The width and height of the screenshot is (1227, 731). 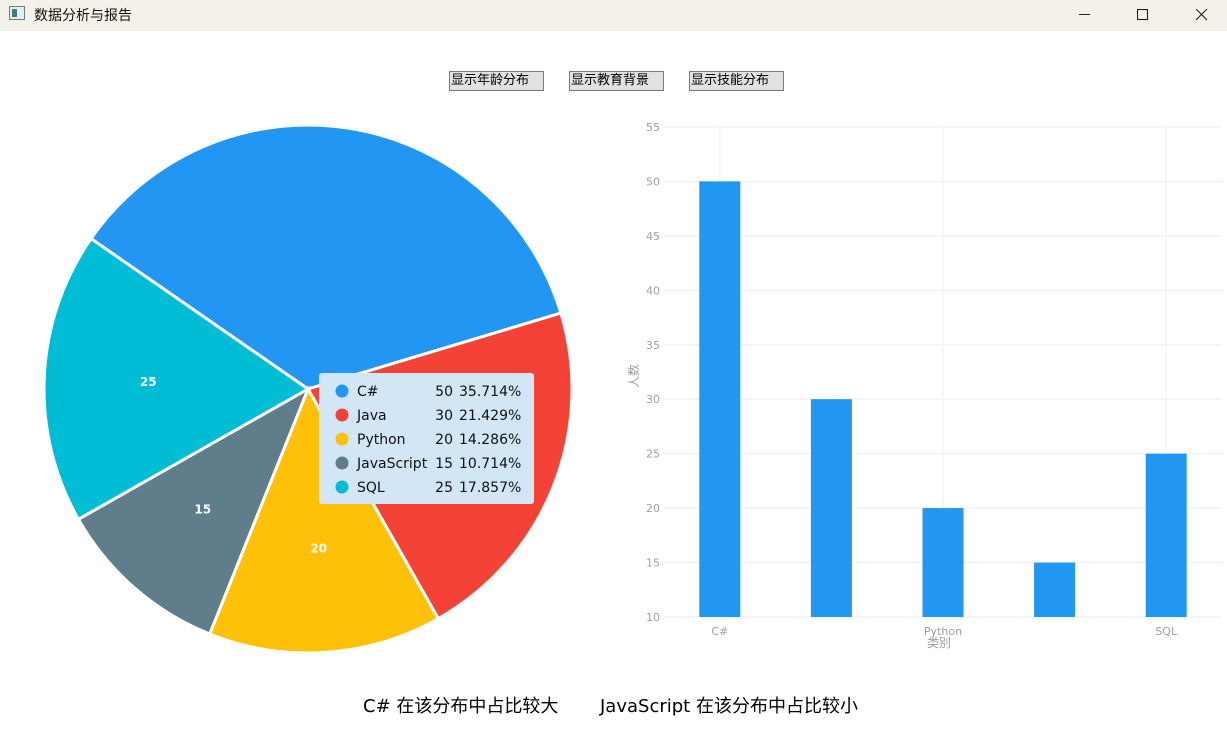 I want to click on maximize-icon, so click(x=1143, y=15).